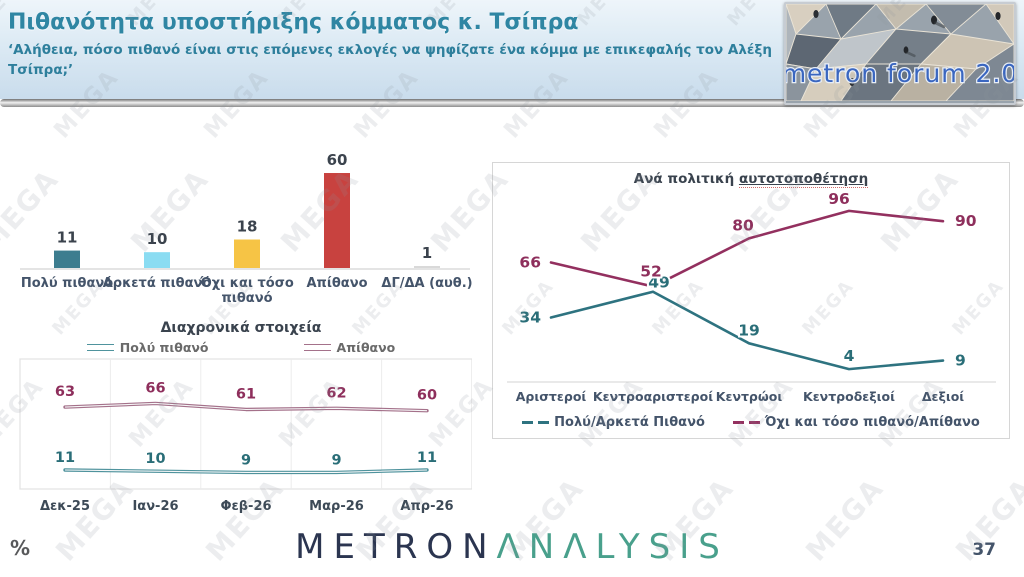 The width and height of the screenshot is (1024, 577). Describe the element at coordinates (960, 361) in the screenshot. I see `pol-value-label: 9` at that location.